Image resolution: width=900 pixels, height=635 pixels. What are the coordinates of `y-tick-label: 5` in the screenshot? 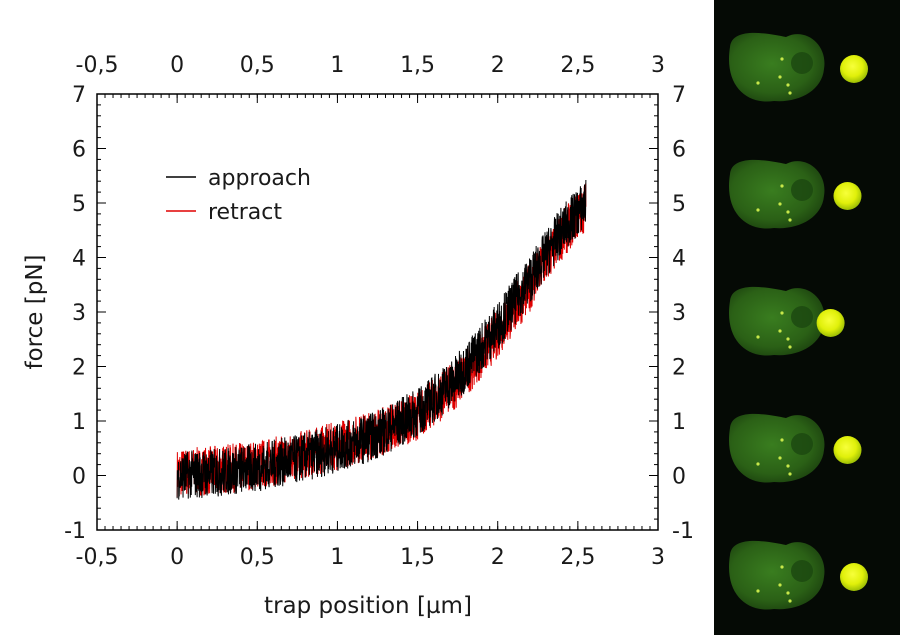 It's located at (79, 204).